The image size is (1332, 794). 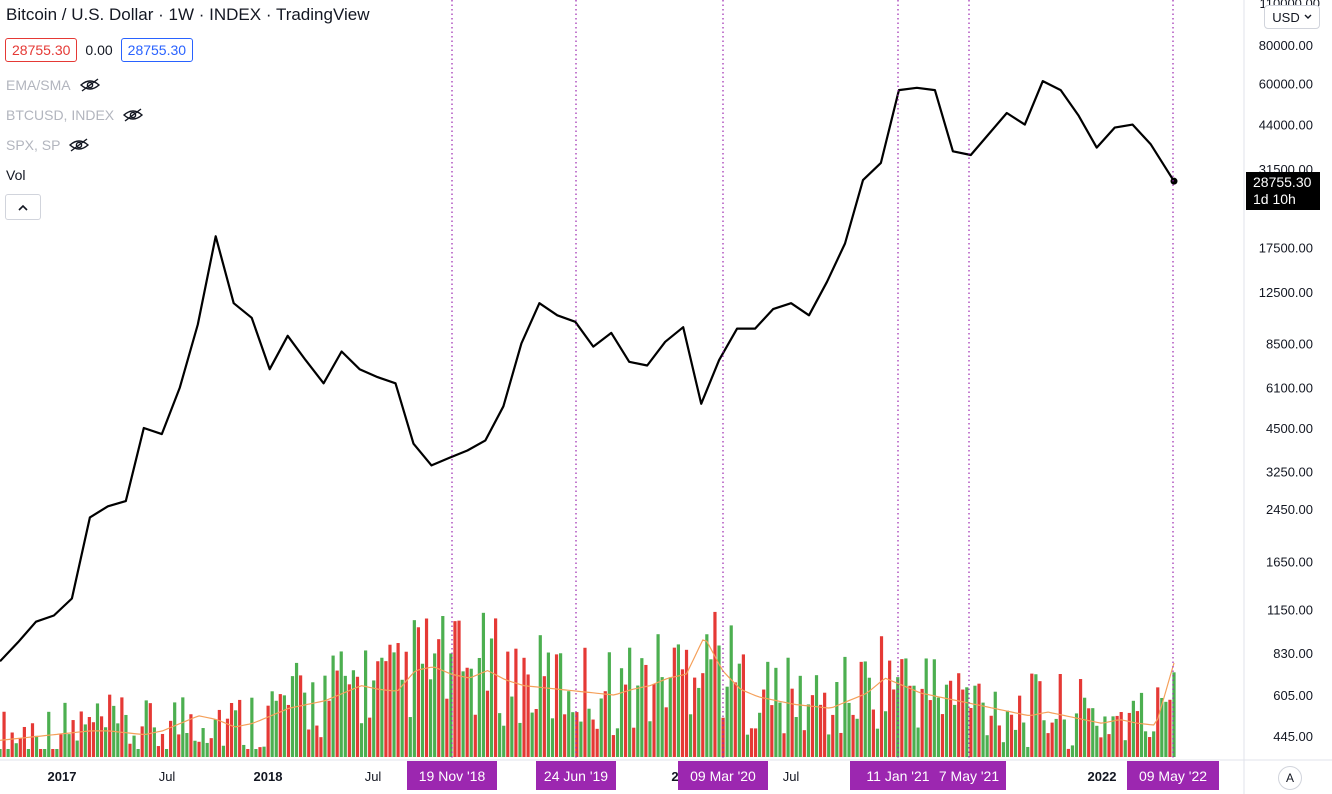 What do you see at coordinates (75, 115) in the screenshot?
I see `indicator-btcusd: BTCUSD, INDEX` at bounding box center [75, 115].